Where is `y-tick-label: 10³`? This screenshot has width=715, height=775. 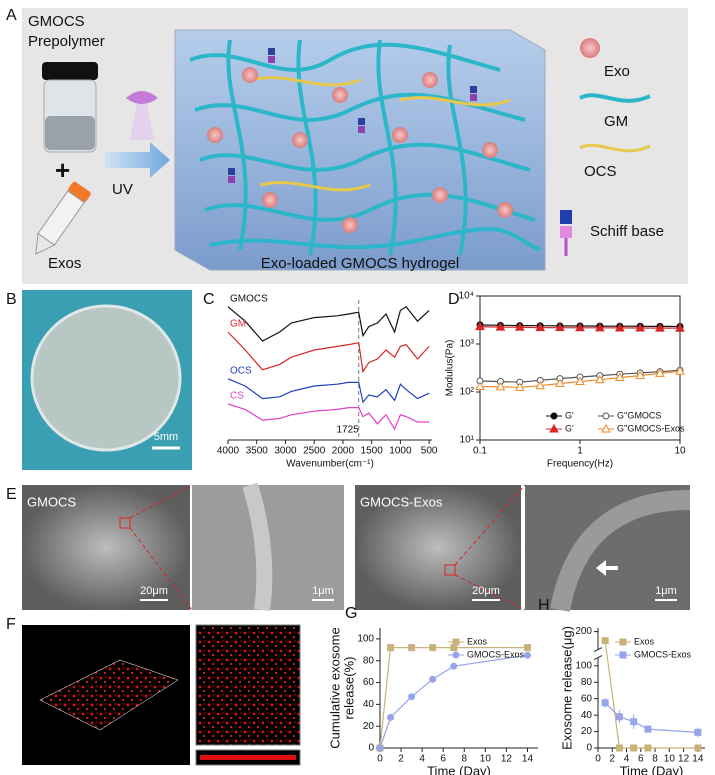 y-tick-label: 10³ is located at coordinates (467, 344).